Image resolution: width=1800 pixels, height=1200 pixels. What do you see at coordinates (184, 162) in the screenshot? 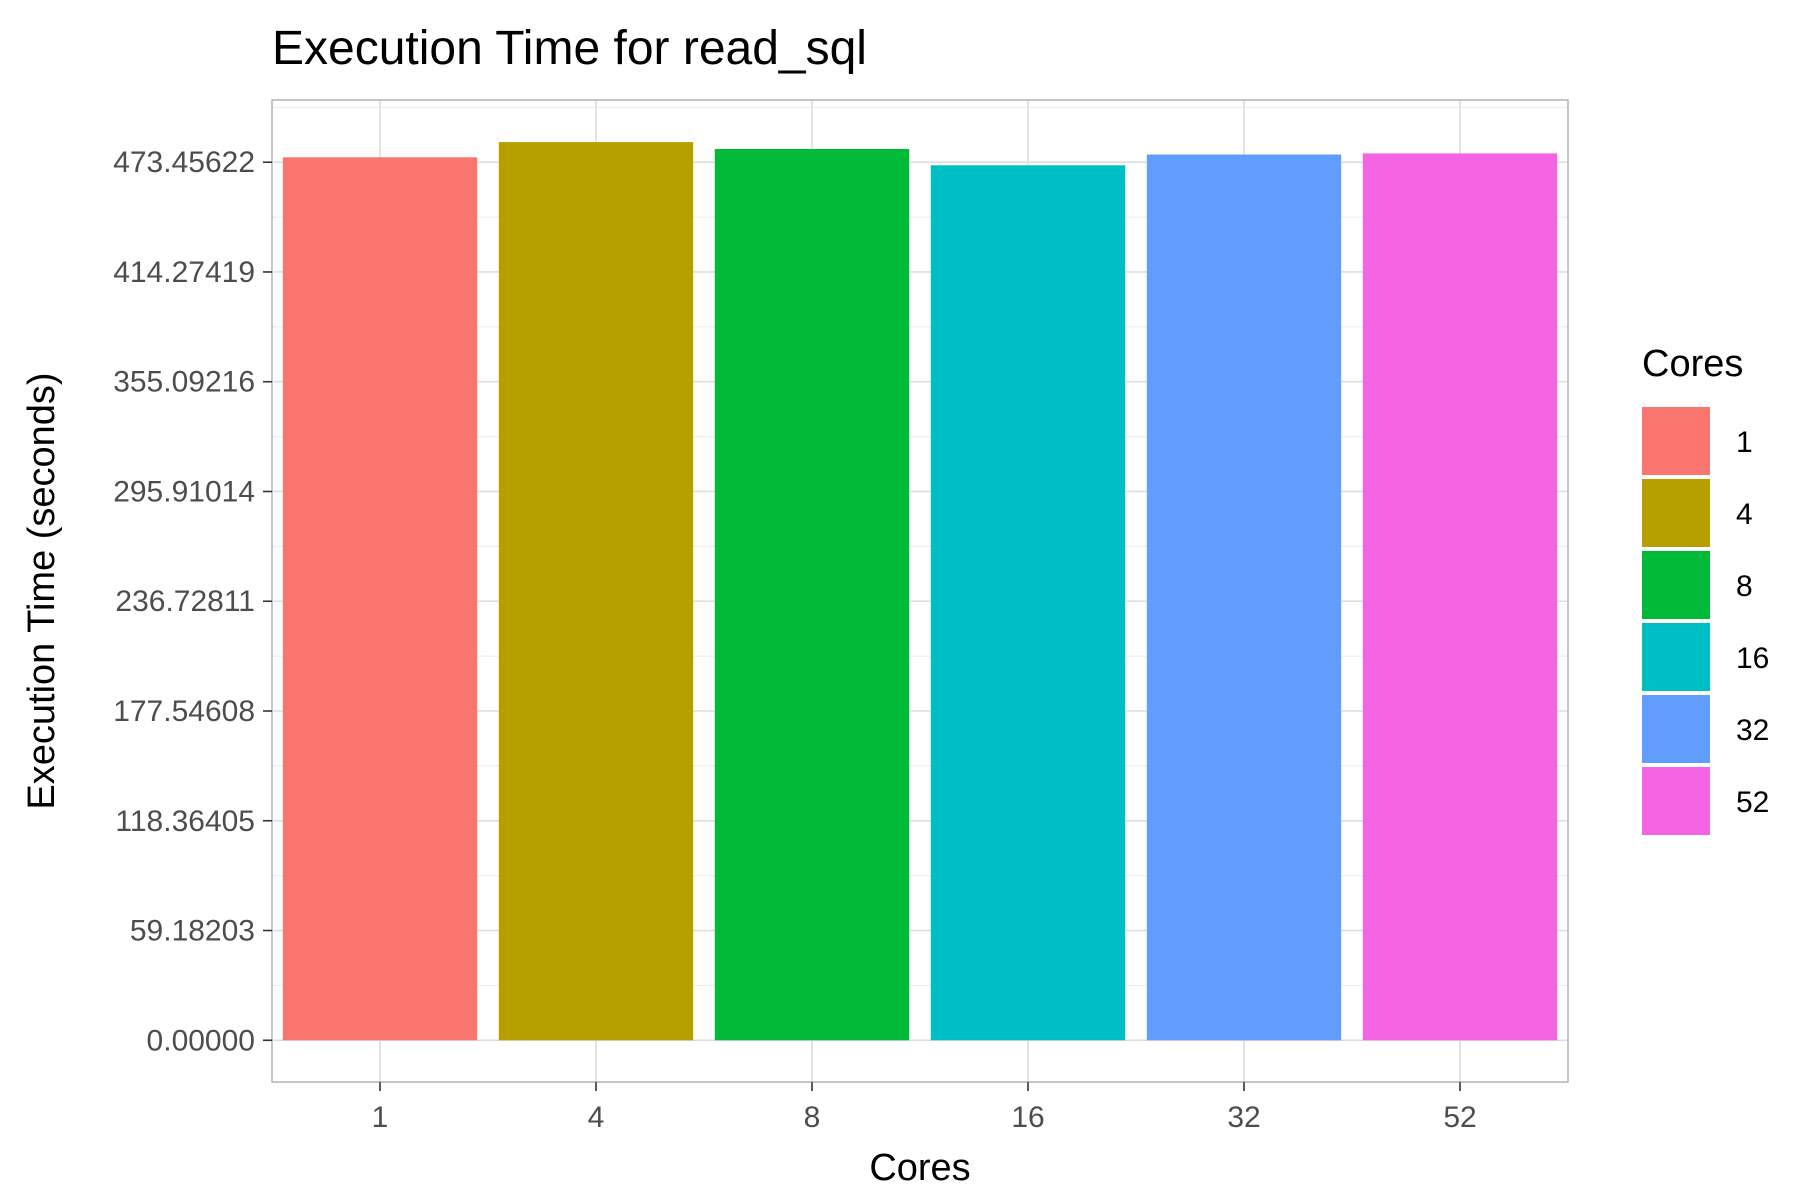
I see `y-tick-label: 473.45622` at bounding box center [184, 162].